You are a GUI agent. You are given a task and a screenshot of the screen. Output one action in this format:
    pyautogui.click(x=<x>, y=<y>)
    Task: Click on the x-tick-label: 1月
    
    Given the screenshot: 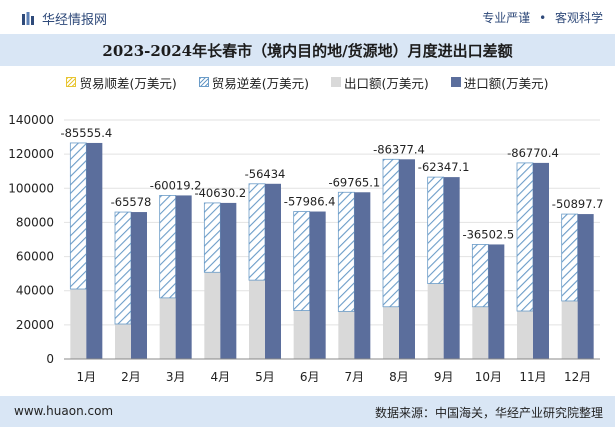 What is the action you would take?
    pyautogui.click(x=87, y=377)
    